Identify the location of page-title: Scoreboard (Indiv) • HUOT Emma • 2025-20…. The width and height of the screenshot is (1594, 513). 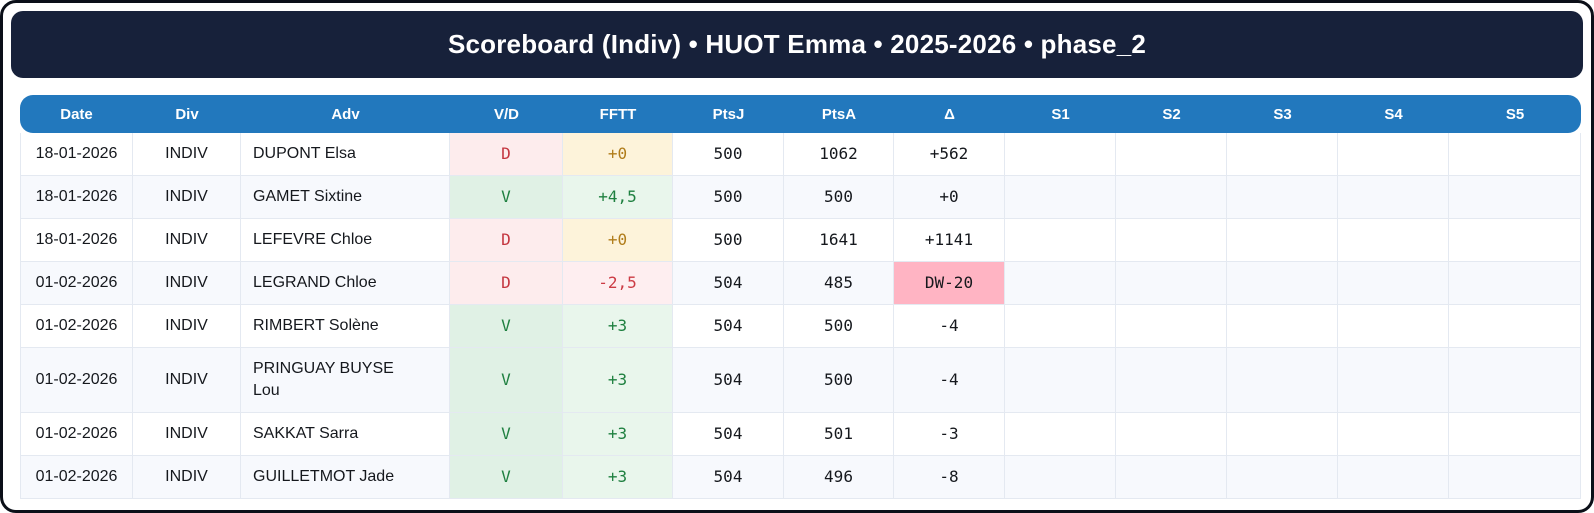
(797, 44).